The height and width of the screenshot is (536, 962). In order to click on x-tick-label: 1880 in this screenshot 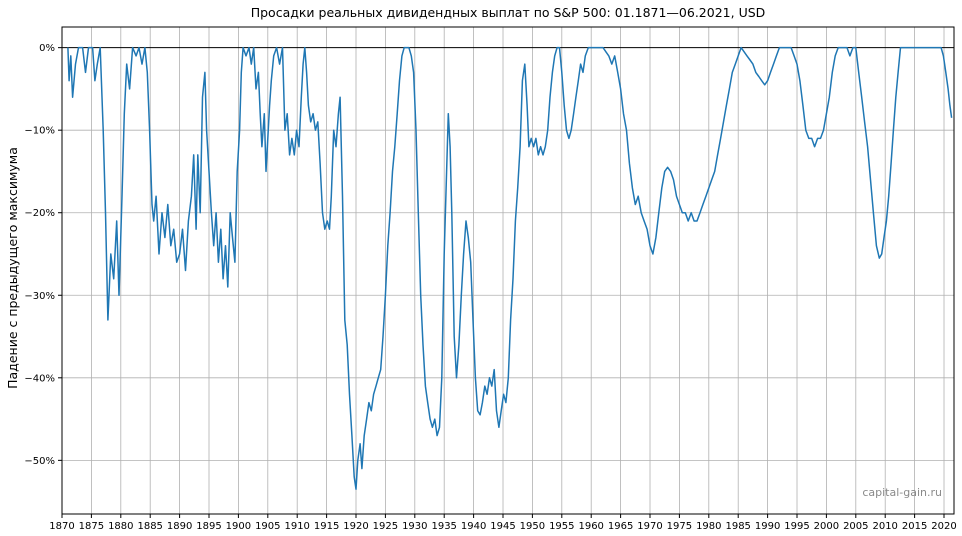, I will do `click(120, 526)`.